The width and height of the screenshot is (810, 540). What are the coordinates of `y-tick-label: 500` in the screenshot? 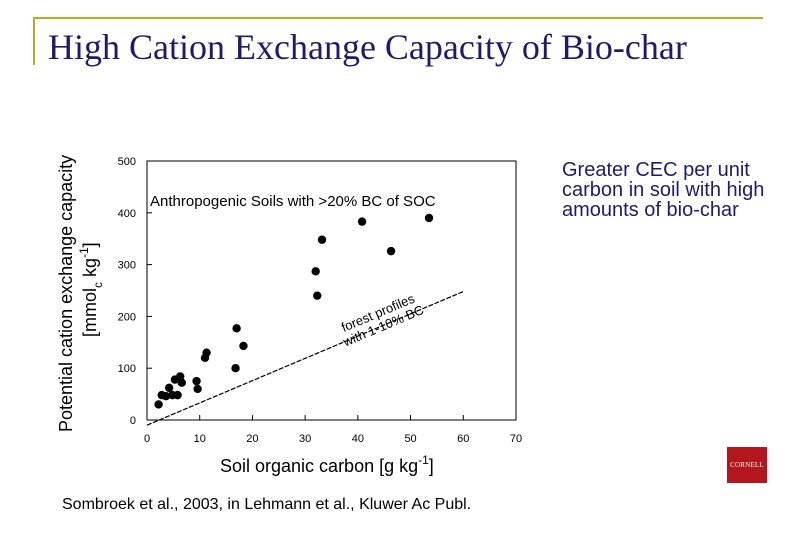 It's located at (127, 162).